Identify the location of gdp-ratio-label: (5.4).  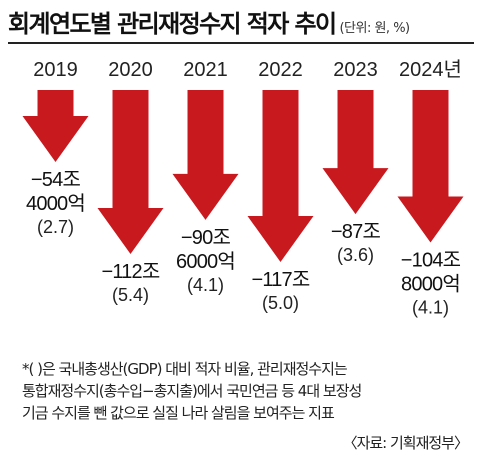
(130, 295).